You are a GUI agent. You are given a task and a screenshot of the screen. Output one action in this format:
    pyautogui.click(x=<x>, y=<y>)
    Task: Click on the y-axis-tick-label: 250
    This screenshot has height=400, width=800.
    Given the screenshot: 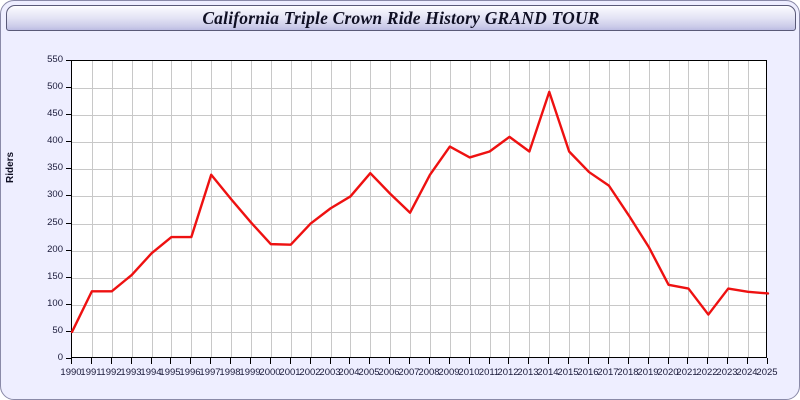 What is the action you would take?
    pyautogui.click(x=55, y=222)
    